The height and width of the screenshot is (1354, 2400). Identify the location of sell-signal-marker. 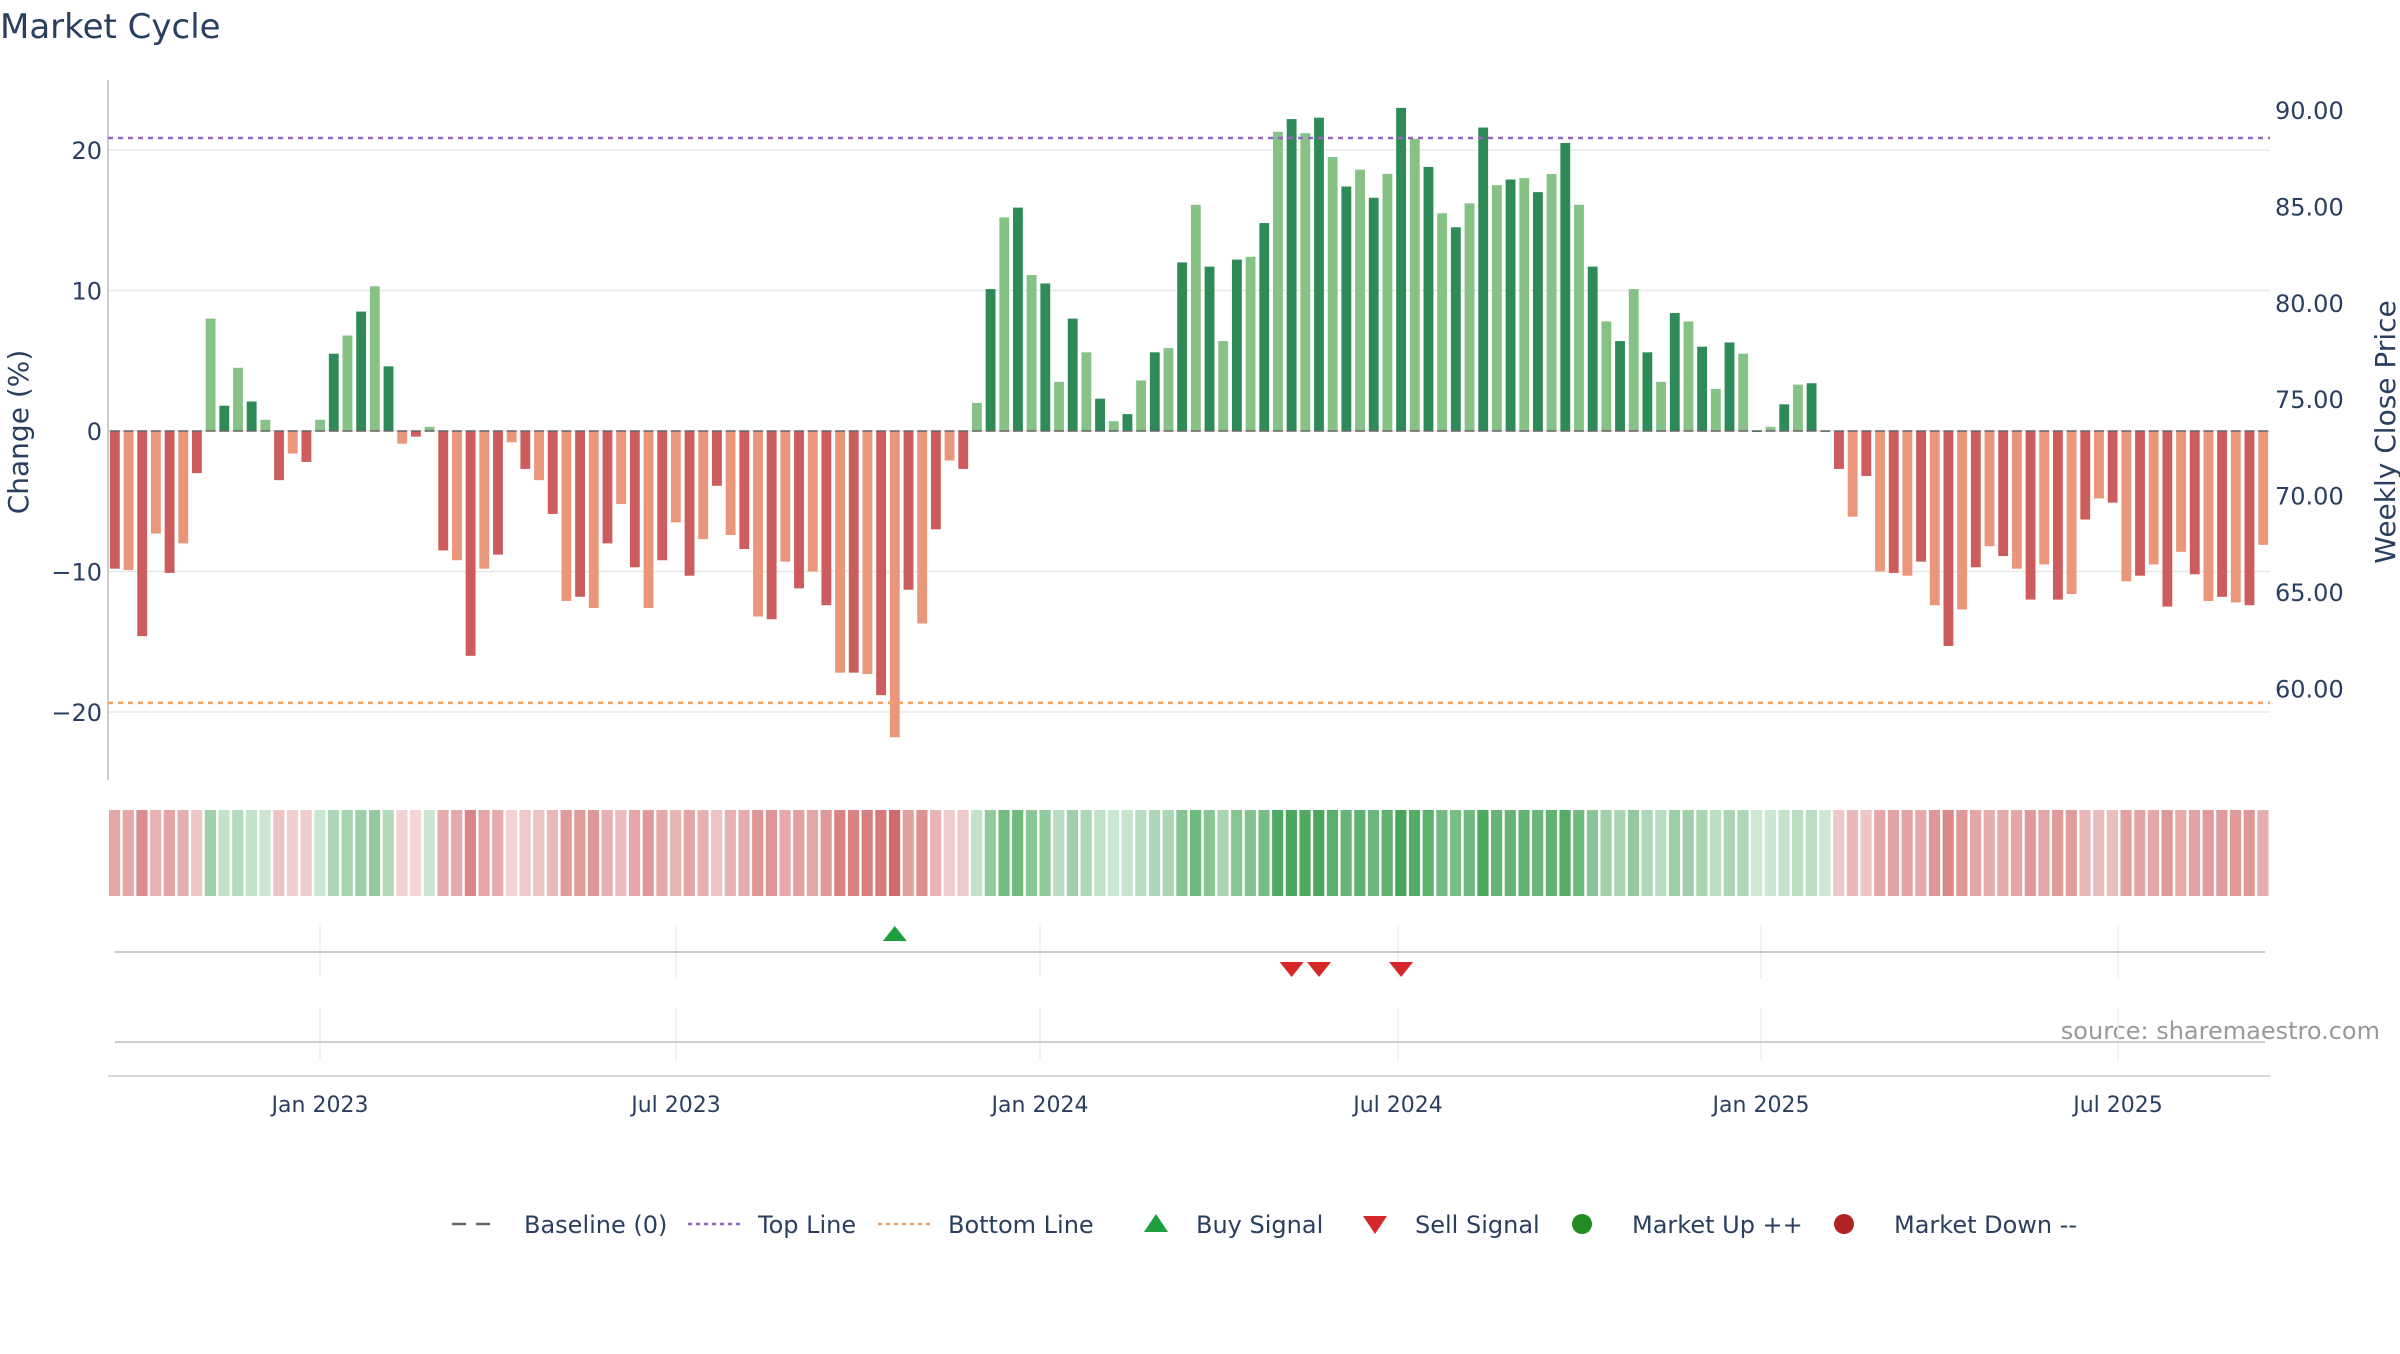
(1291, 969).